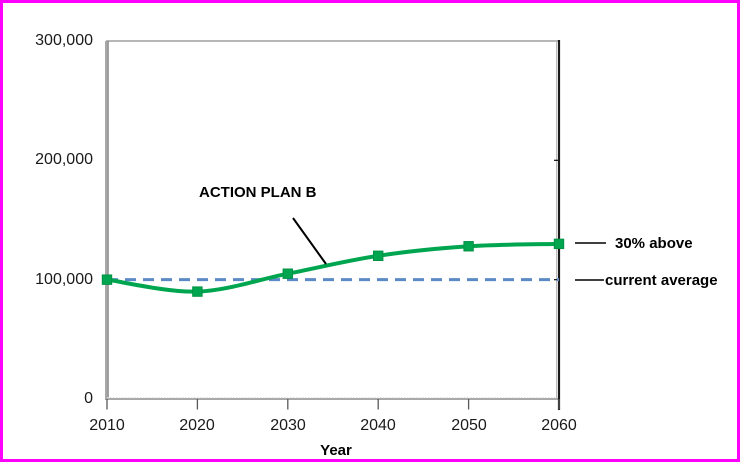  Describe the element at coordinates (654, 243) in the screenshot. I see `above-annotation: 30% above` at that location.